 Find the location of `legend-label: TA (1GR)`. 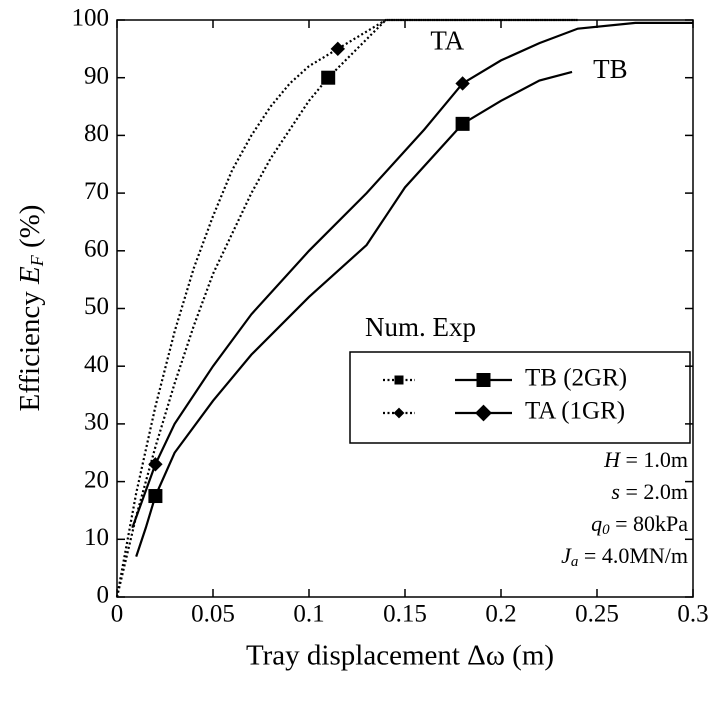

legend-label: TA (1GR) is located at coordinates (575, 411).